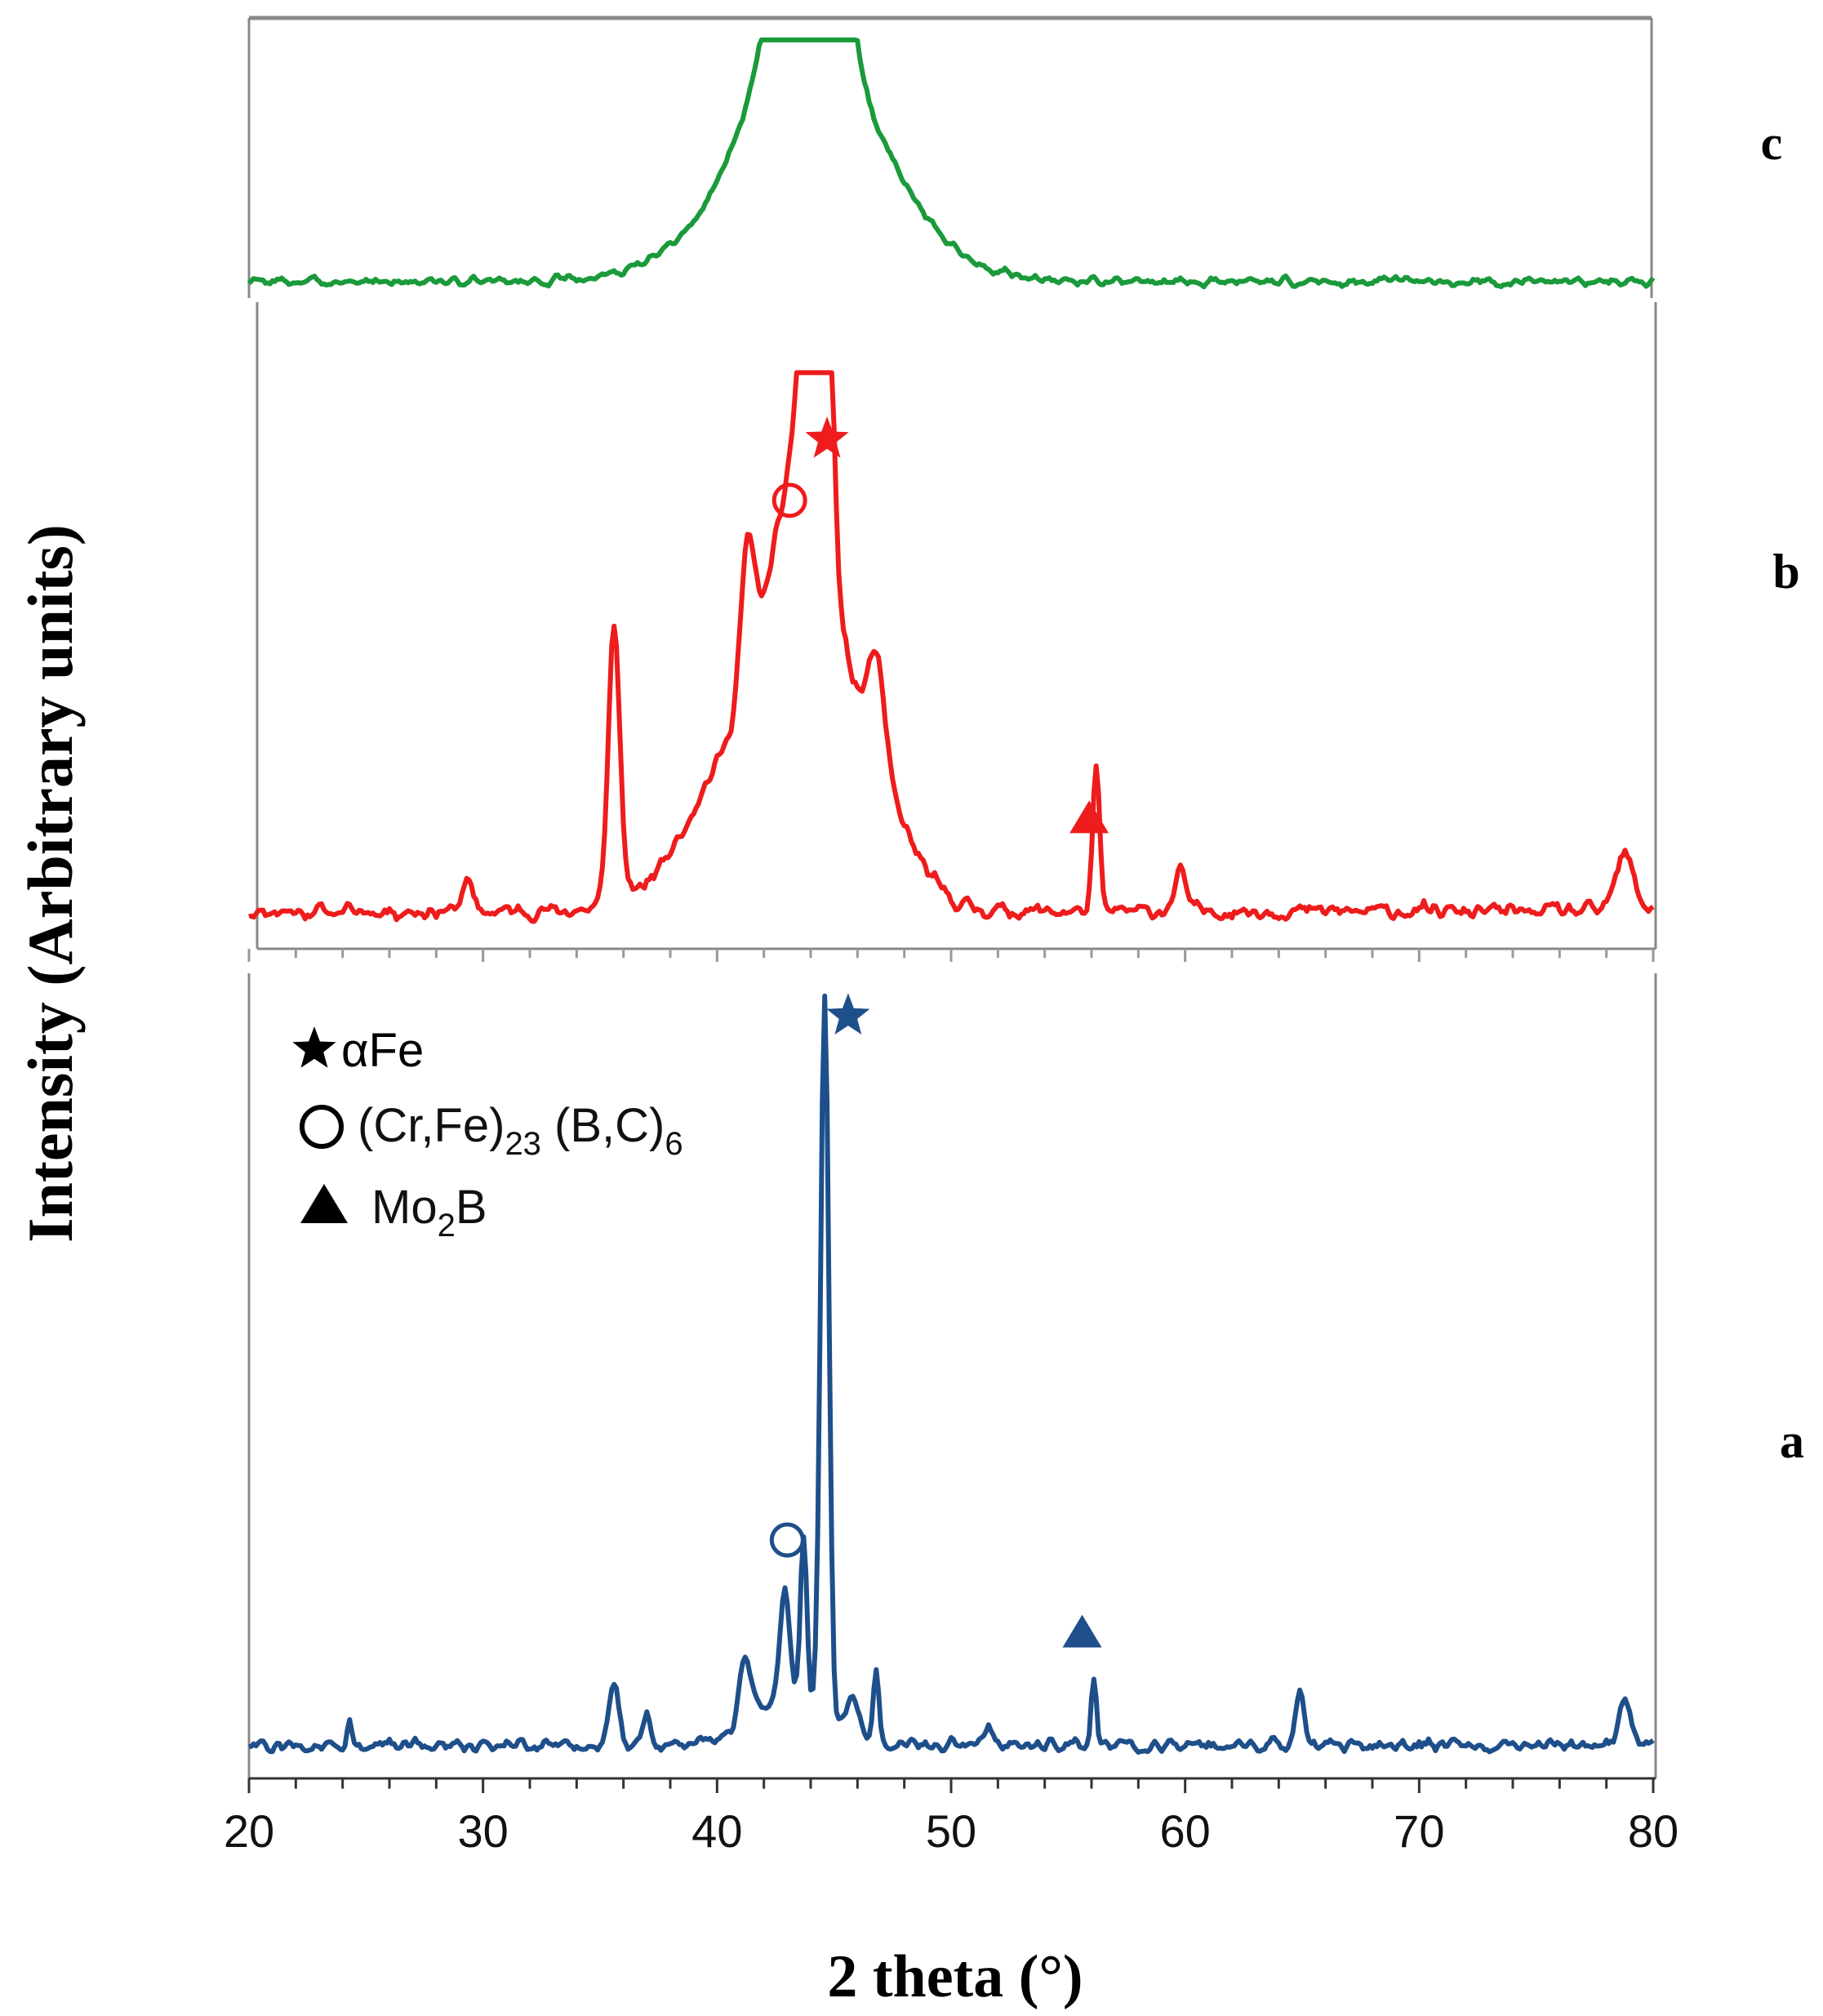 The image size is (1823, 2016). What do you see at coordinates (716, 1831) in the screenshot?
I see `x-tick-label: 40` at bounding box center [716, 1831].